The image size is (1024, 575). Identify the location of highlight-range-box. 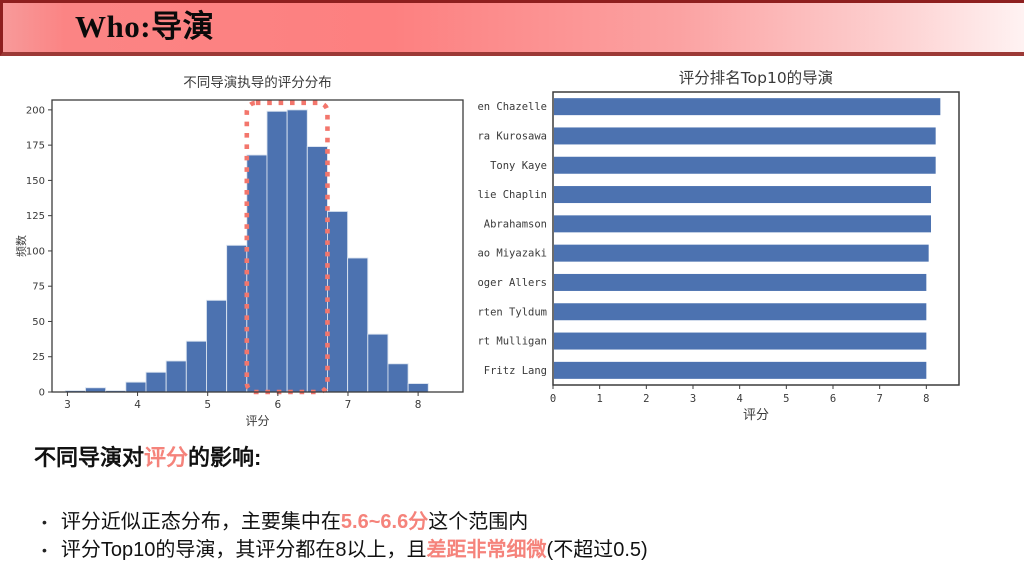
(287, 247).